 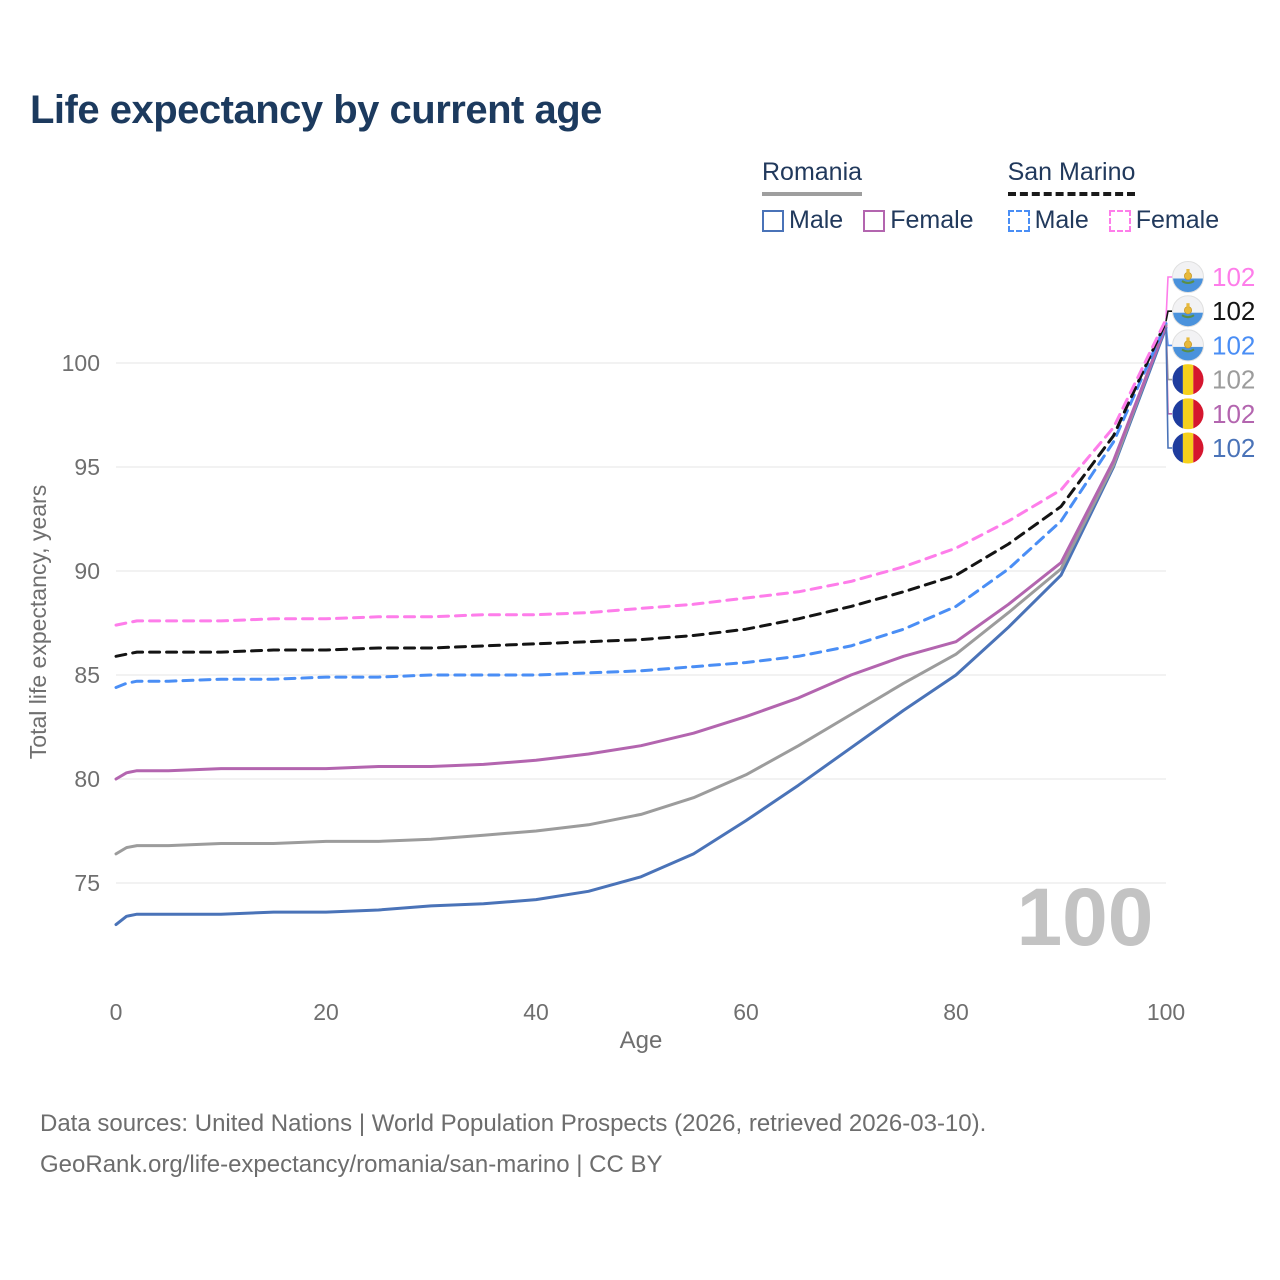 I want to click on x-tick-label: 20, so click(x=326, y=1012).